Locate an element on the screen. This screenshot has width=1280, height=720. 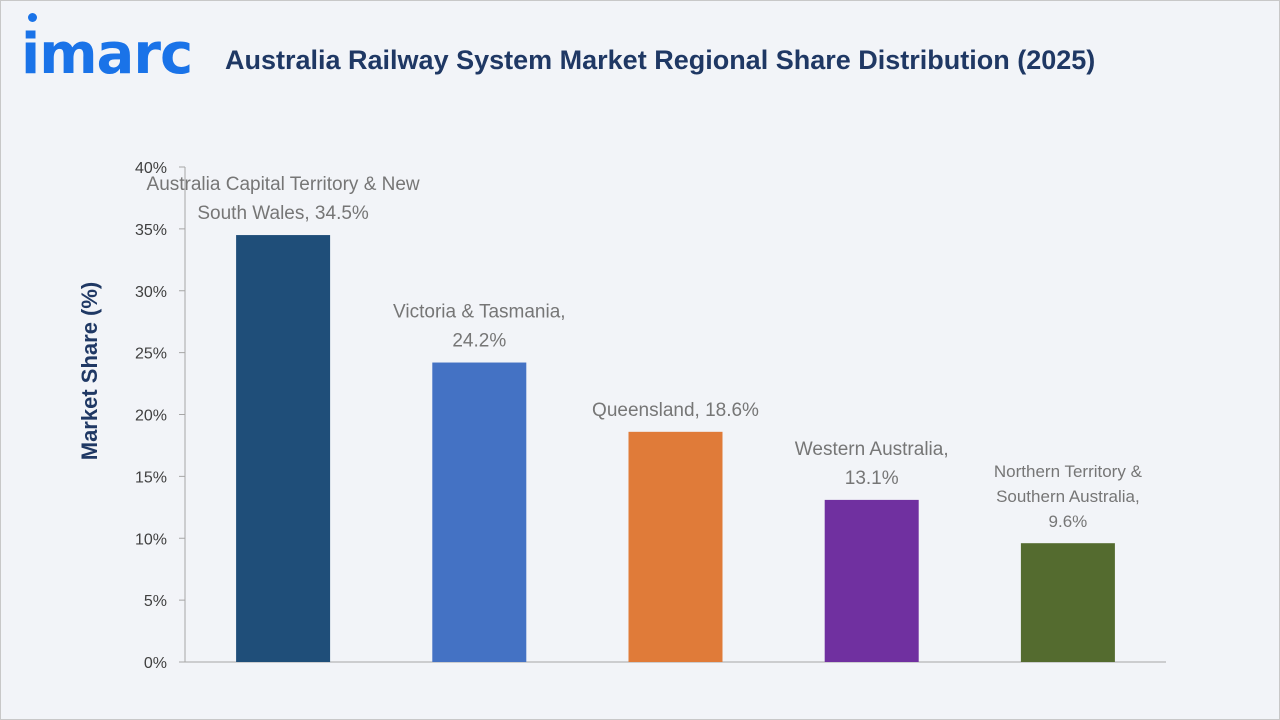
y-tick-label: 40% is located at coordinates (151, 168).